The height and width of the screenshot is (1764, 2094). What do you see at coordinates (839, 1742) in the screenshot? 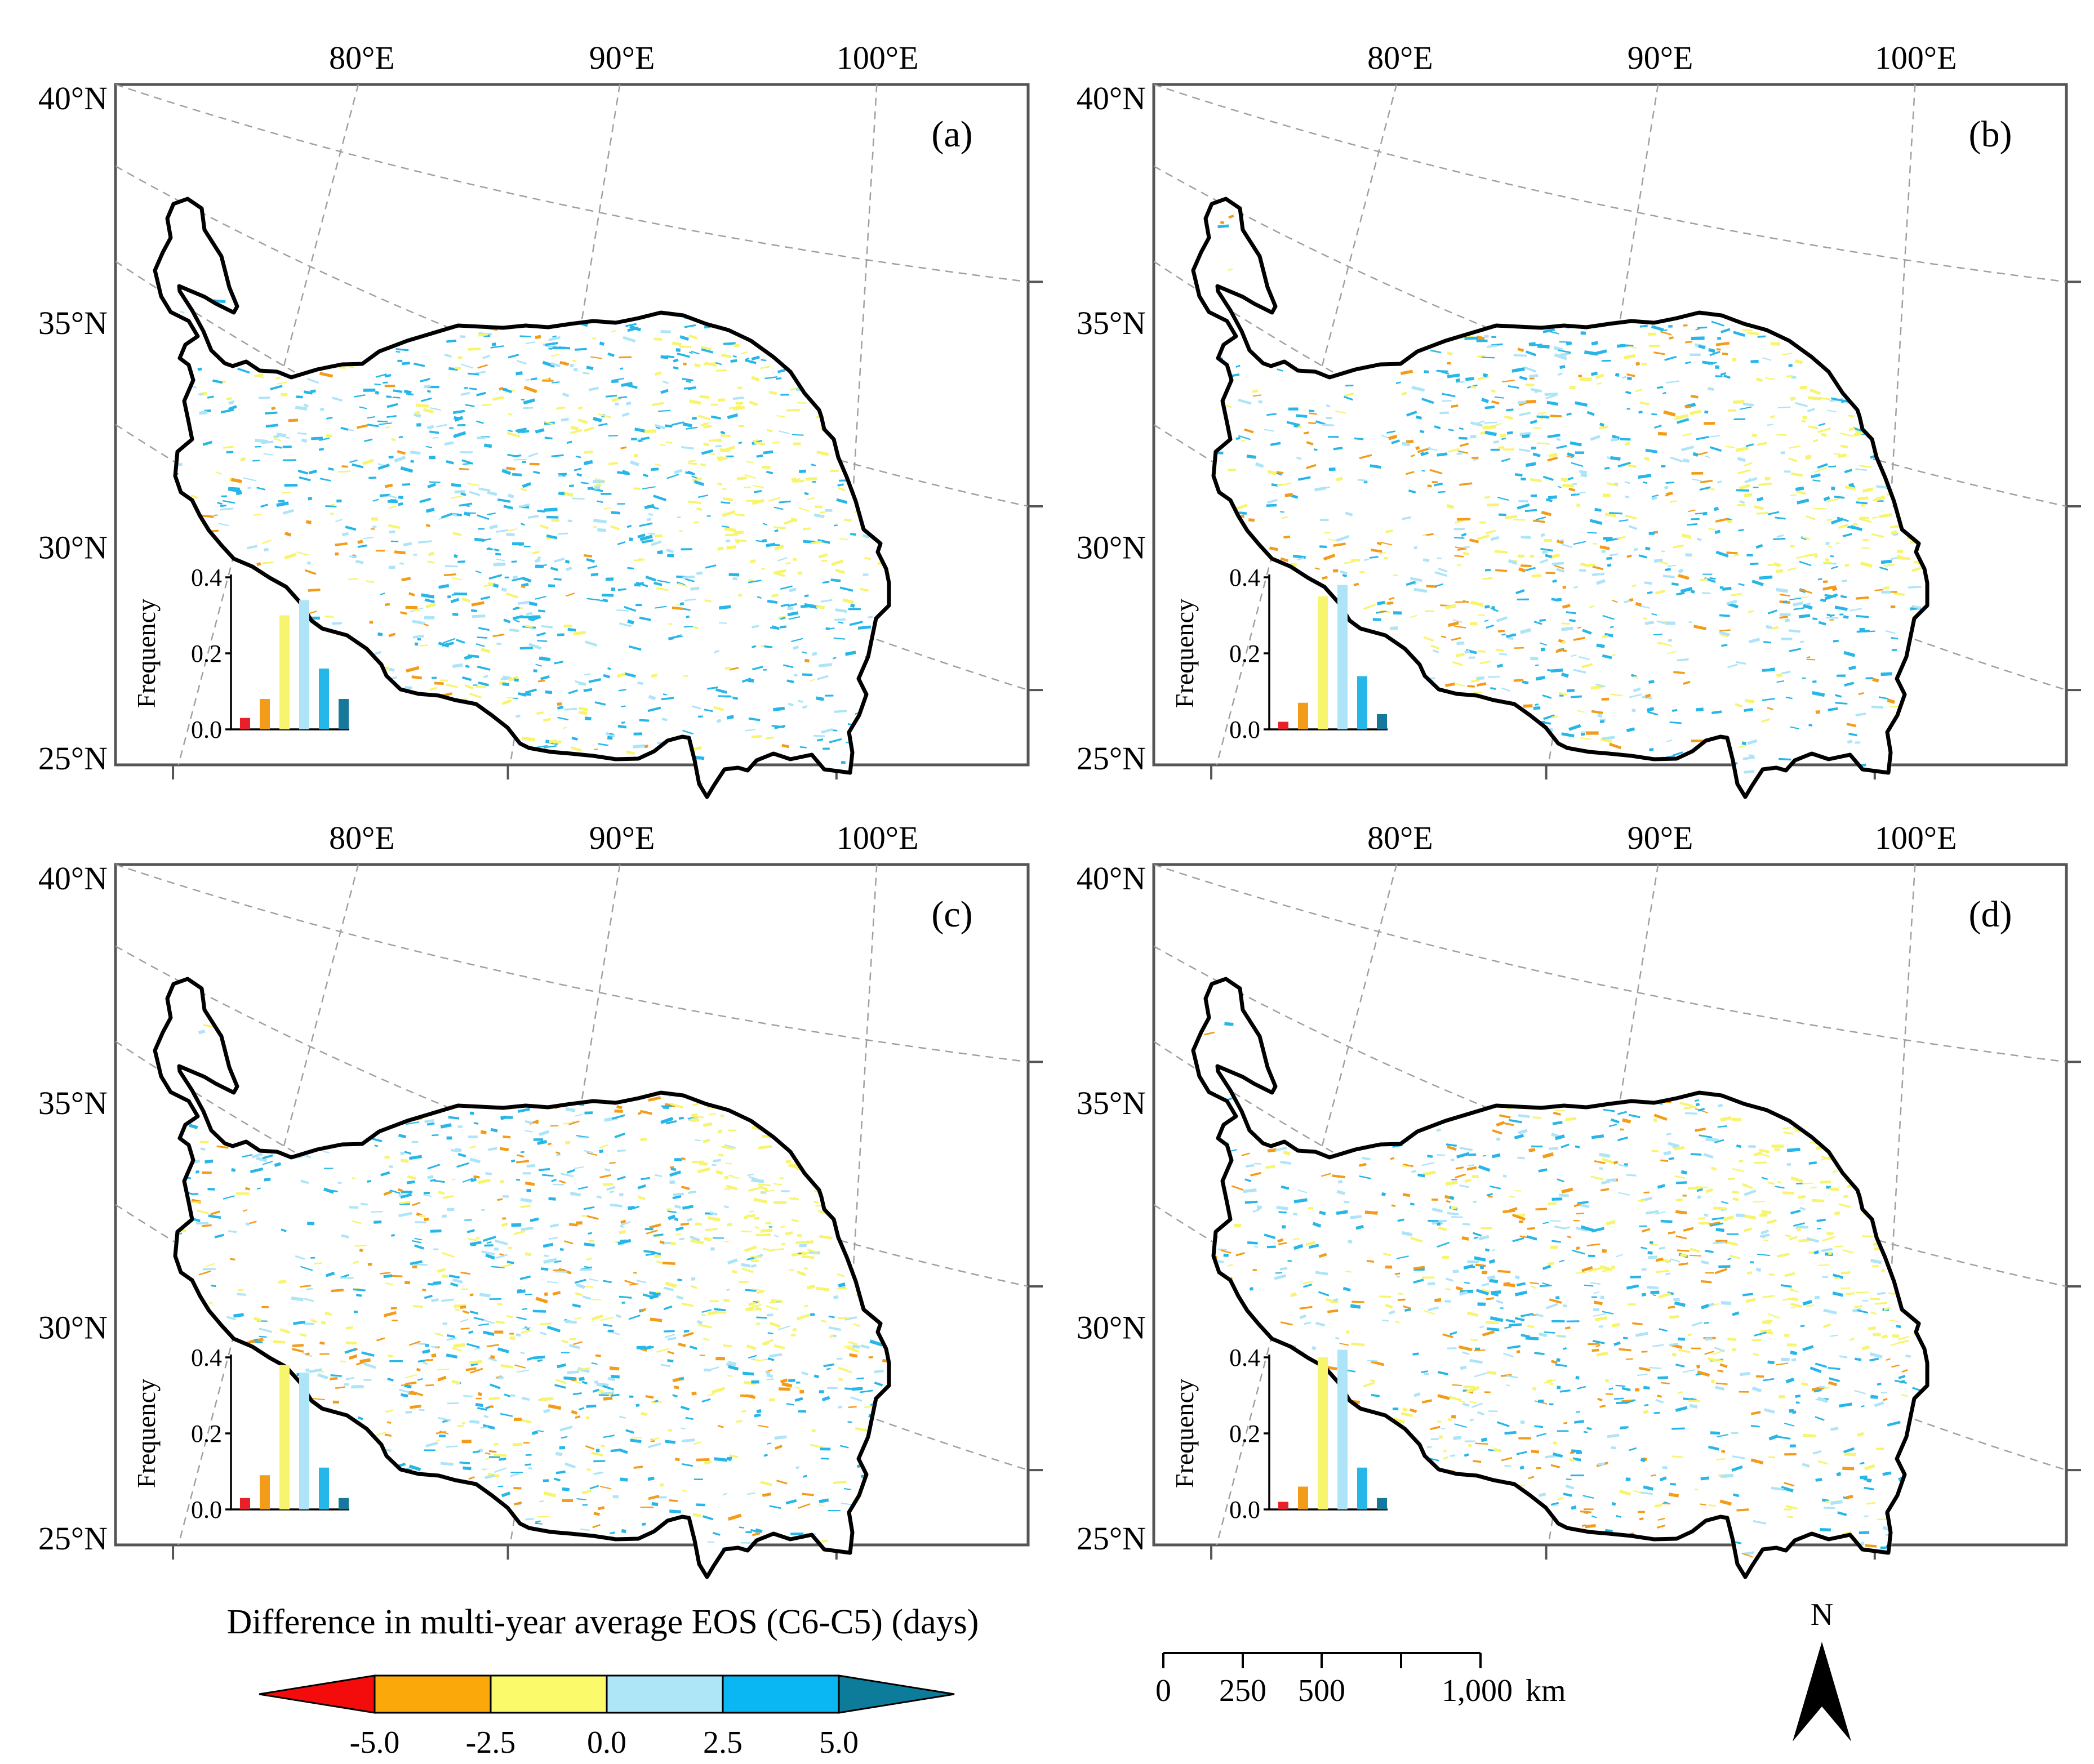
I see `legend-tick-label: 5.0` at bounding box center [839, 1742].